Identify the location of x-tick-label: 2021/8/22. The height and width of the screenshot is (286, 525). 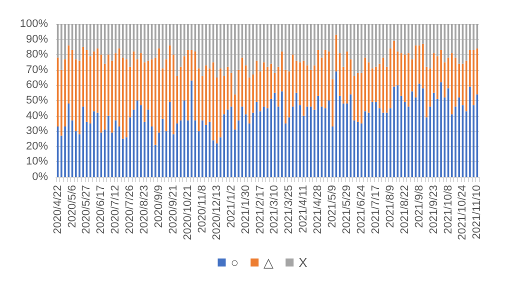
(404, 209).